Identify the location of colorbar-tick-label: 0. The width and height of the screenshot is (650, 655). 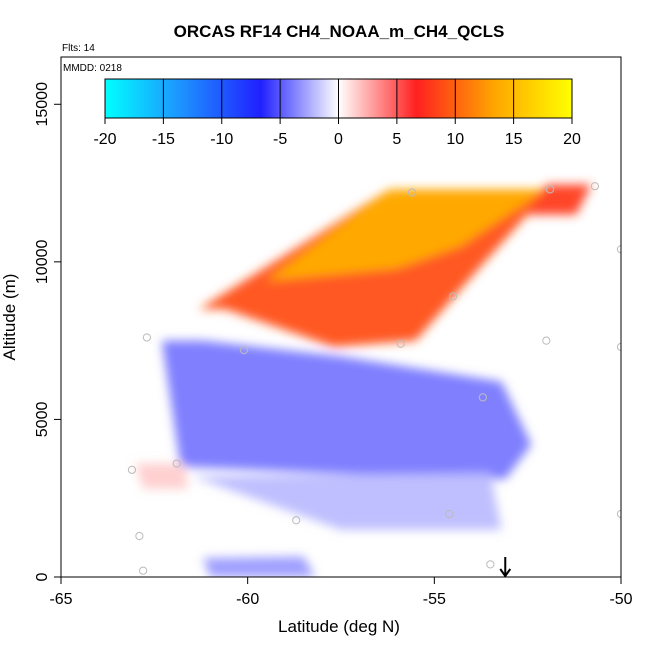
(338, 139).